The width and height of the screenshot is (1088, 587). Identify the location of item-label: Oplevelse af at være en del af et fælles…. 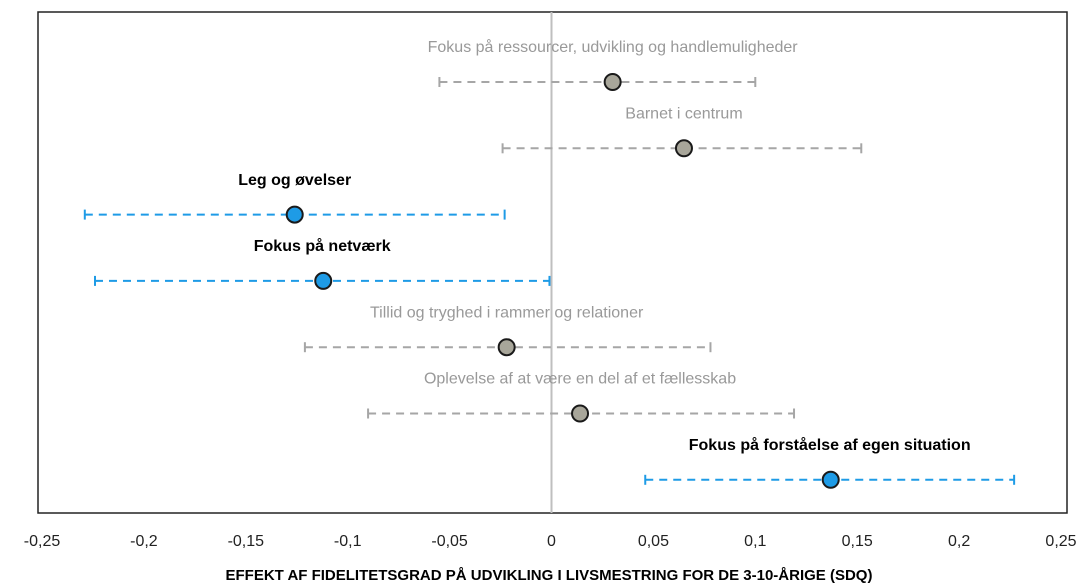
(580, 379).